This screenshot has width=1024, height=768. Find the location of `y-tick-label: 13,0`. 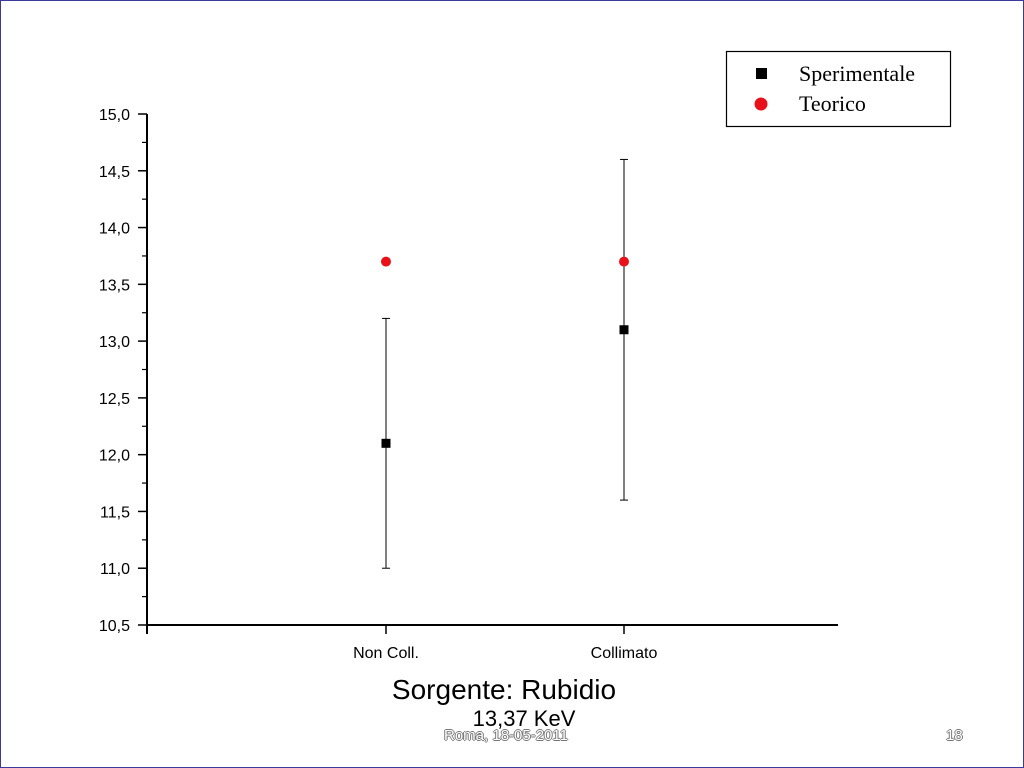

y-tick-label: 13,0 is located at coordinates (114, 342).